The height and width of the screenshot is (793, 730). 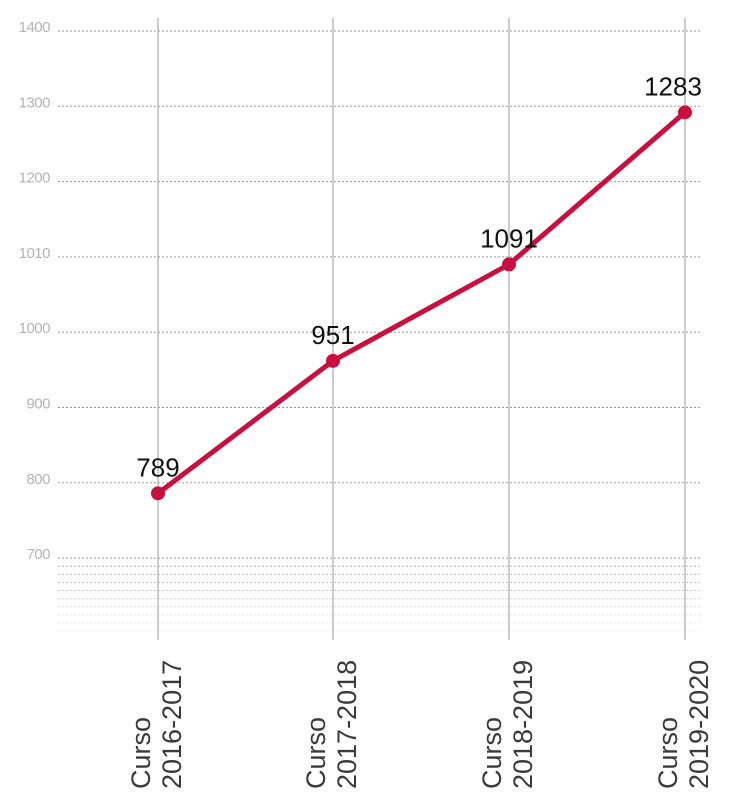 What do you see at coordinates (157, 467) in the screenshot?
I see `data-label: 789` at bounding box center [157, 467].